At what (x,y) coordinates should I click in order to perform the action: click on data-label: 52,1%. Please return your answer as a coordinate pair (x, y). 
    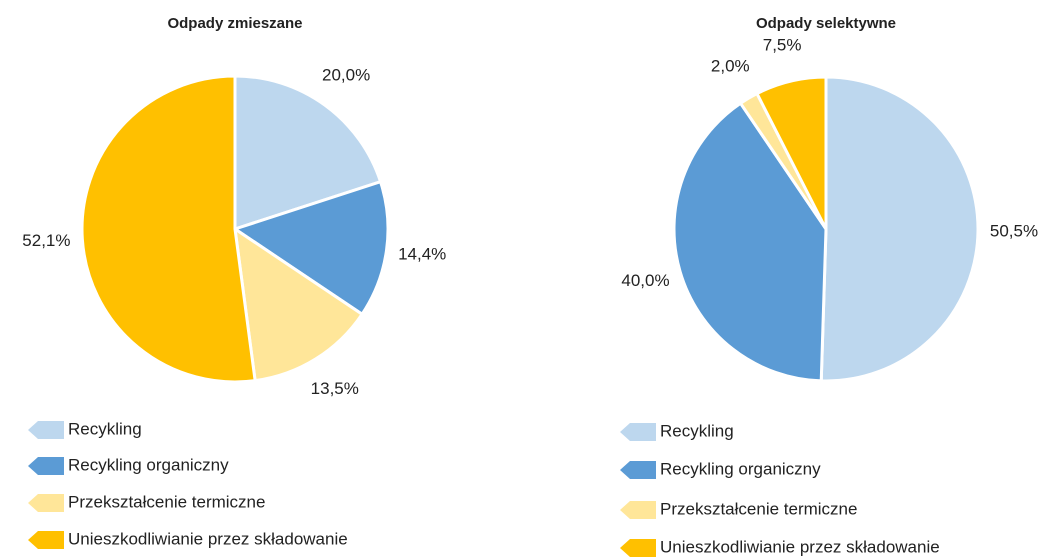
    Looking at the image, I should click on (46, 240).